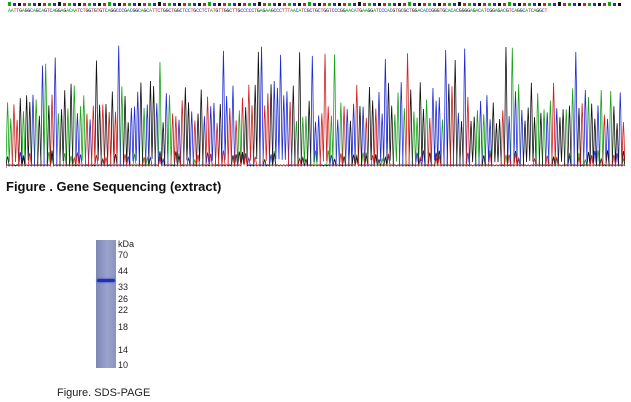 Image resolution: width=631 pixels, height=402 pixels. What do you see at coordinates (123, 299) in the screenshot?
I see `marker-label: 26` at bounding box center [123, 299].